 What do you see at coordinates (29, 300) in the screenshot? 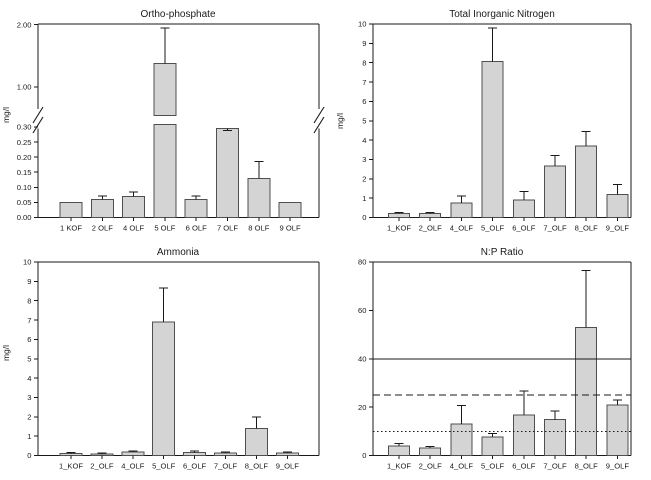
I see `y-tick-label: 8` at bounding box center [29, 300].